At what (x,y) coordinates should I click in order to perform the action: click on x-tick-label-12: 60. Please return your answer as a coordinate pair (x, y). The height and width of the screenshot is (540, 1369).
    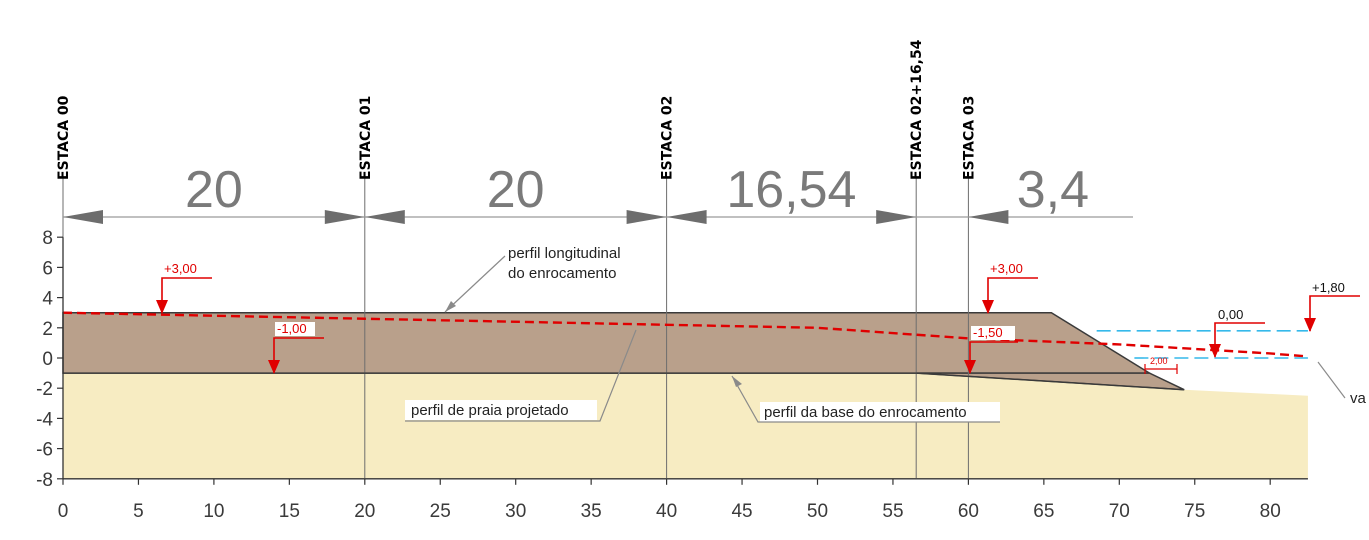
    Looking at the image, I should click on (968, 511).